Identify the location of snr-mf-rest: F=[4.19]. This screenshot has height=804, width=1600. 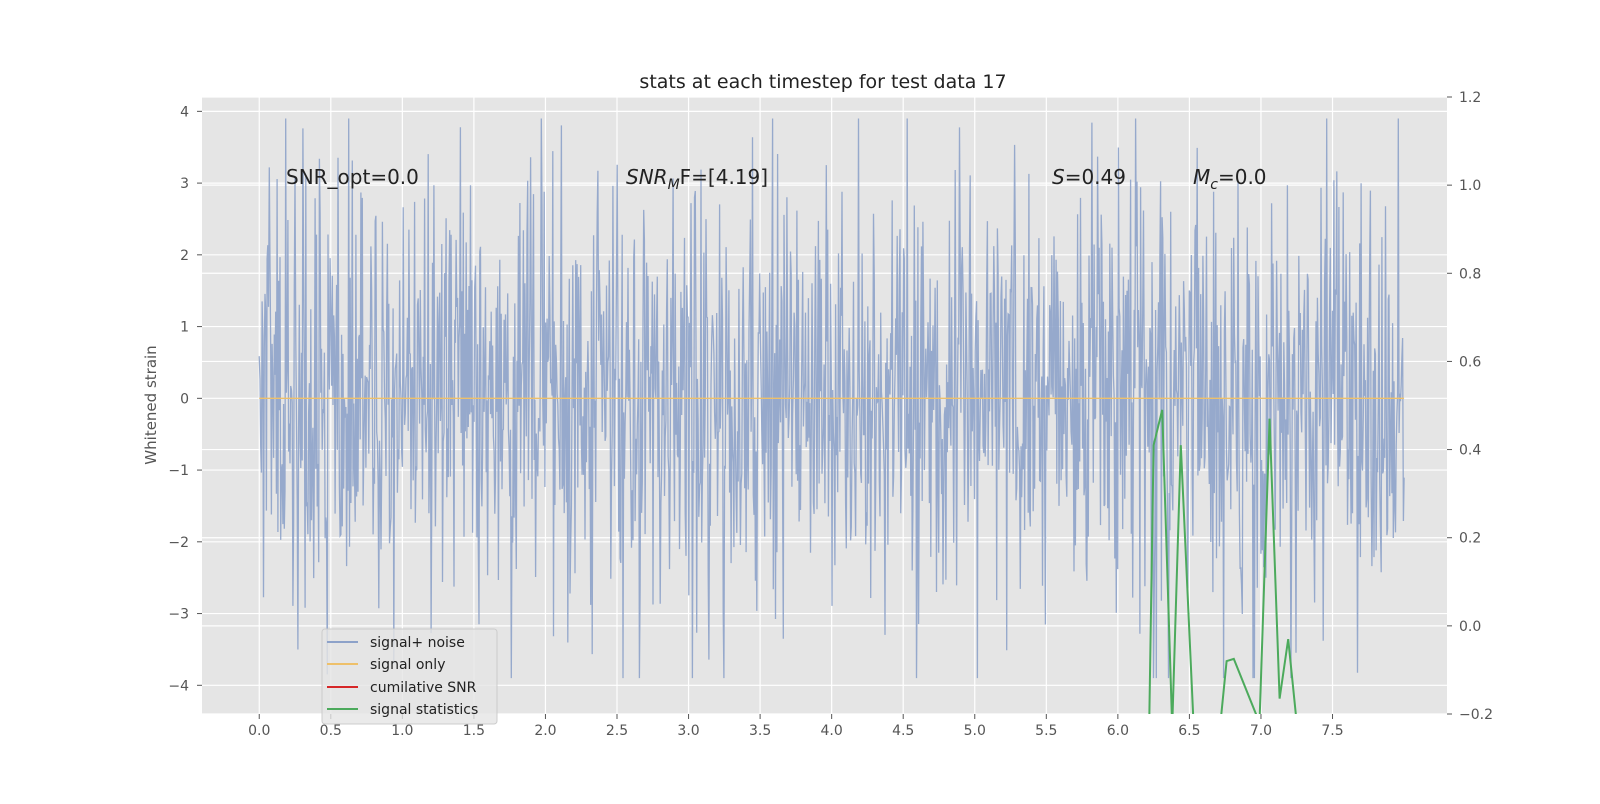
(724, 177).